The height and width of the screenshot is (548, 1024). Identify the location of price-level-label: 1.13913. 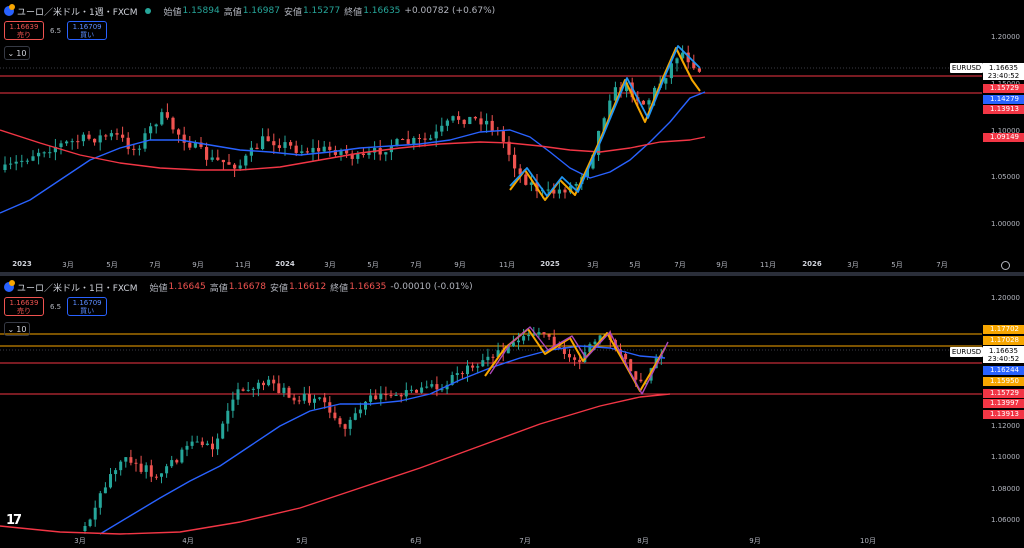
(1003, 109).